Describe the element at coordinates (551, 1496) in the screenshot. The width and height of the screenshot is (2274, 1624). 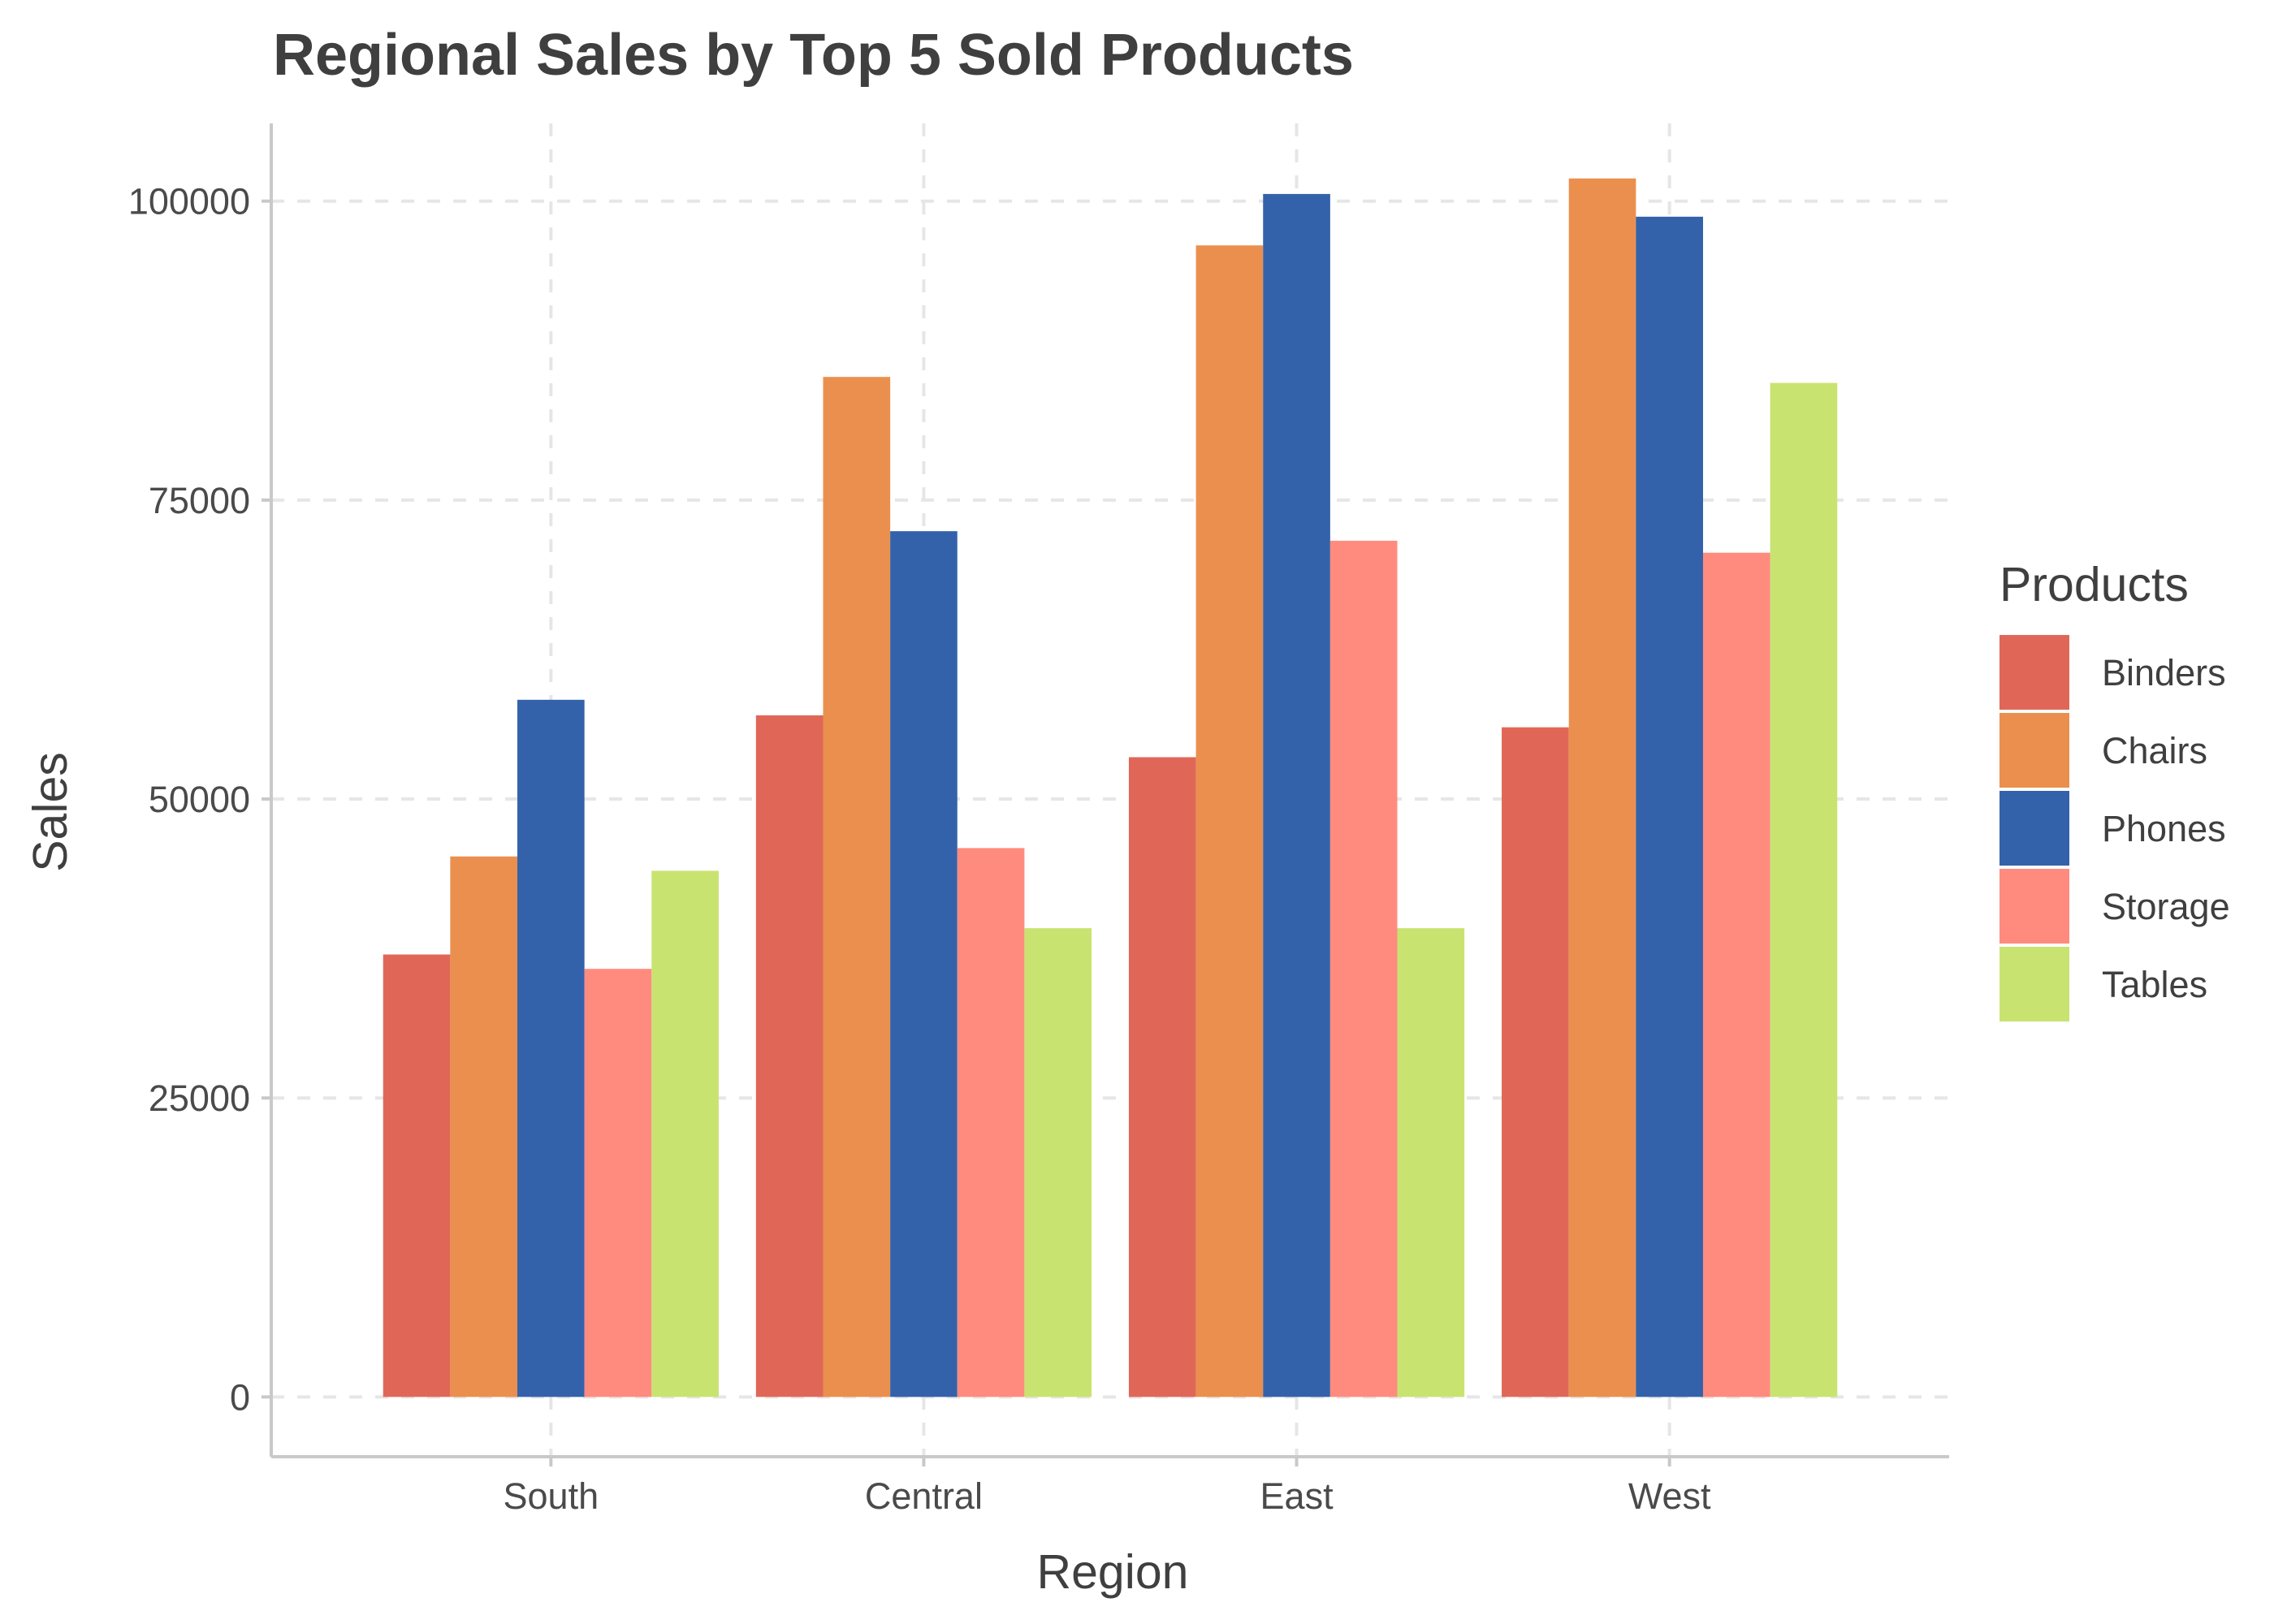
I see `x-tick-label: South` at that location.